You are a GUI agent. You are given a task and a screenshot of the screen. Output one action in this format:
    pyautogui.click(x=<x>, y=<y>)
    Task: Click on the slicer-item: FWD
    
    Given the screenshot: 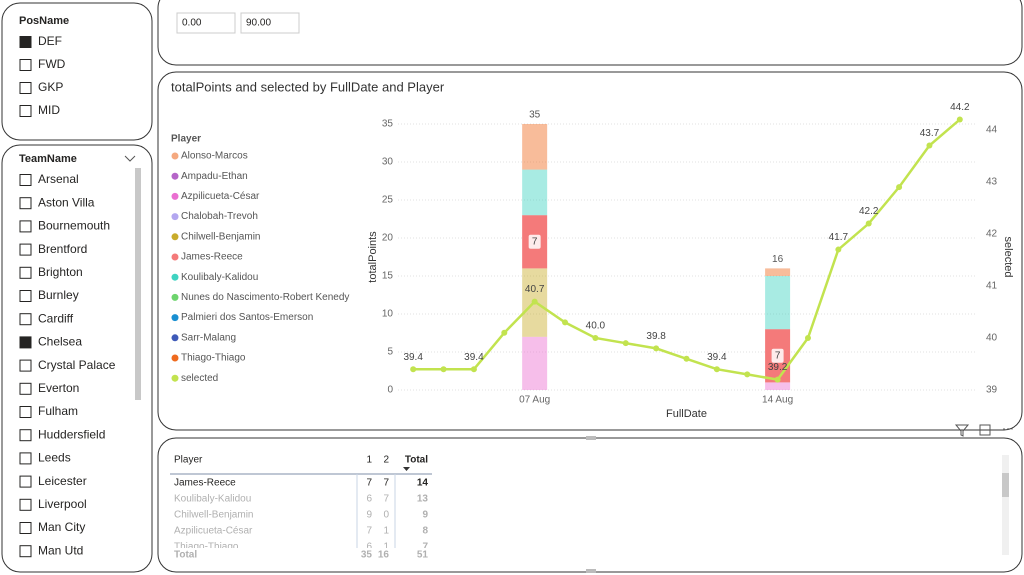 What is the action you would take?
    pyautogui.click(x=52, y=64)
    